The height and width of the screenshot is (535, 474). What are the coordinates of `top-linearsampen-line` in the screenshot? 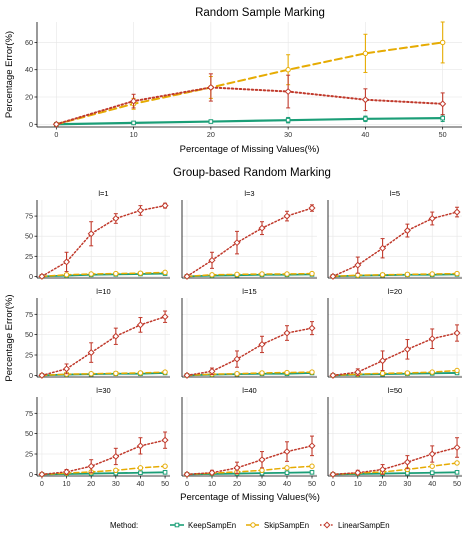 It's located at (249, 106).